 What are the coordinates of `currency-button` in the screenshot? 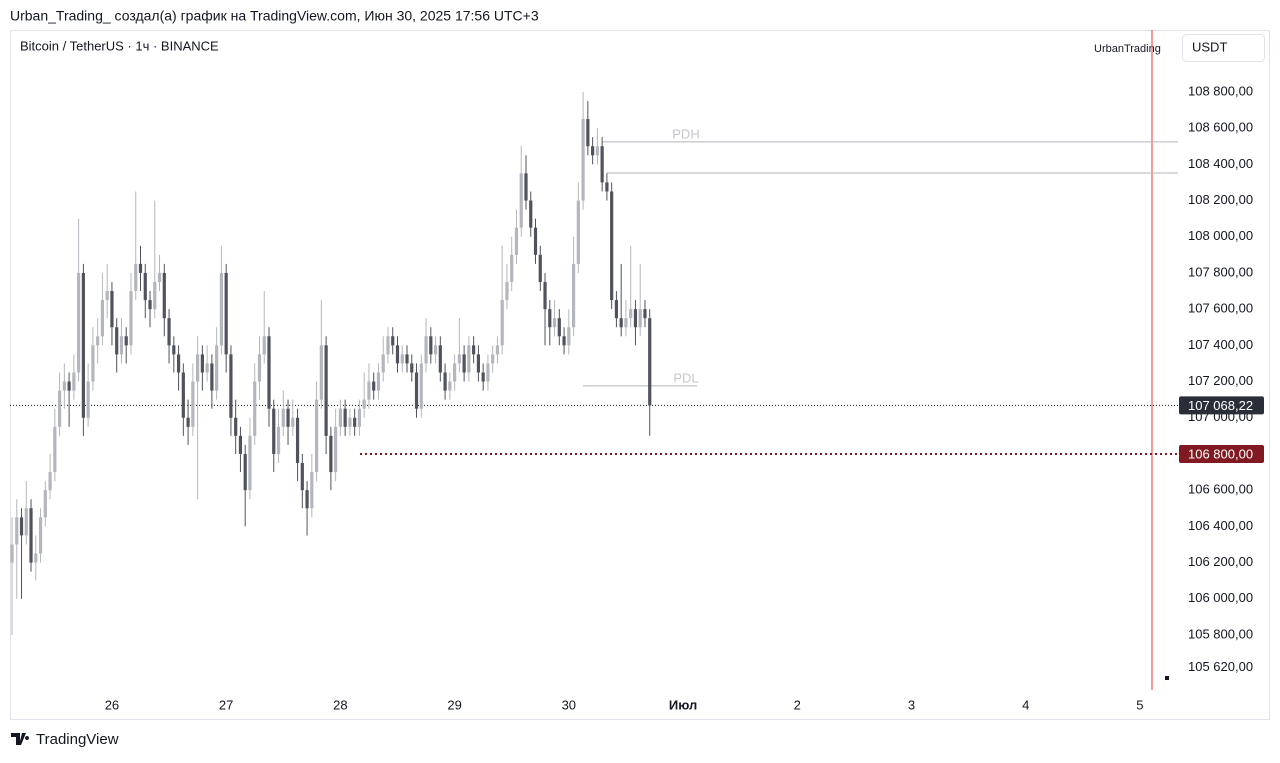 It's located at (1223, 48).